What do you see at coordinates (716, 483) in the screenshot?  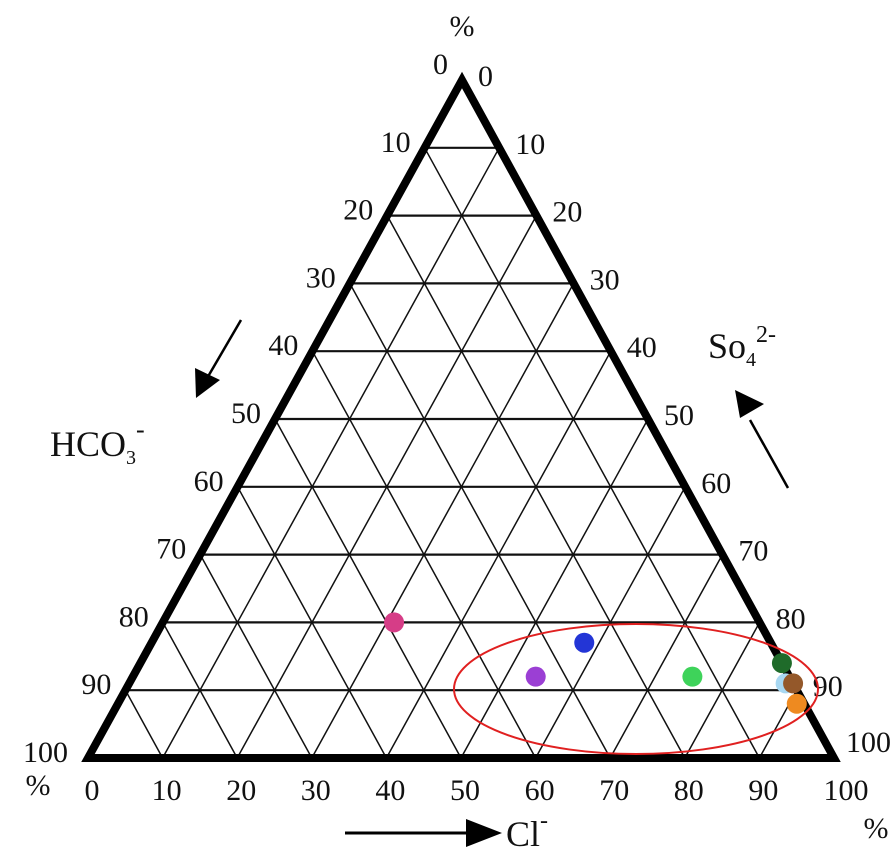 I see `right-tick-label: 60` at bounding box center [716, 483].